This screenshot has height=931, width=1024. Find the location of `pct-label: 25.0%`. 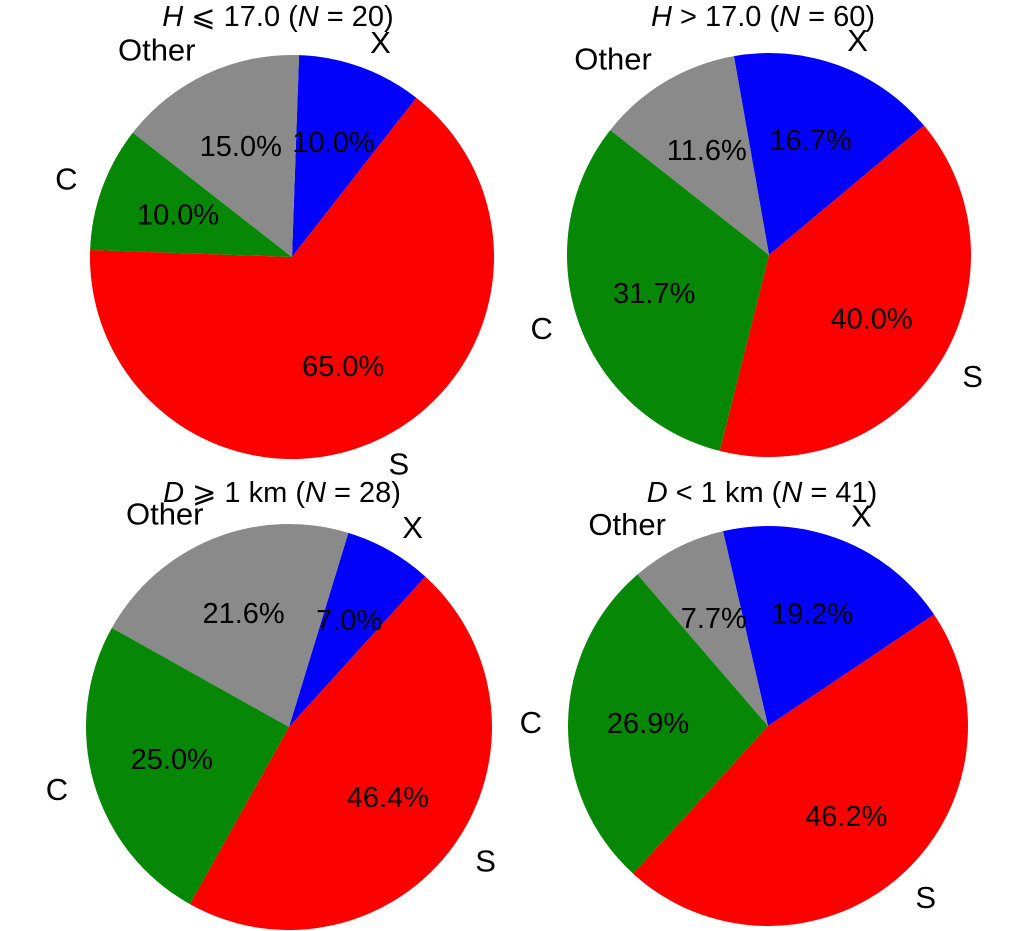

pct-label: 25.0% is located at coordinates (172, 760).